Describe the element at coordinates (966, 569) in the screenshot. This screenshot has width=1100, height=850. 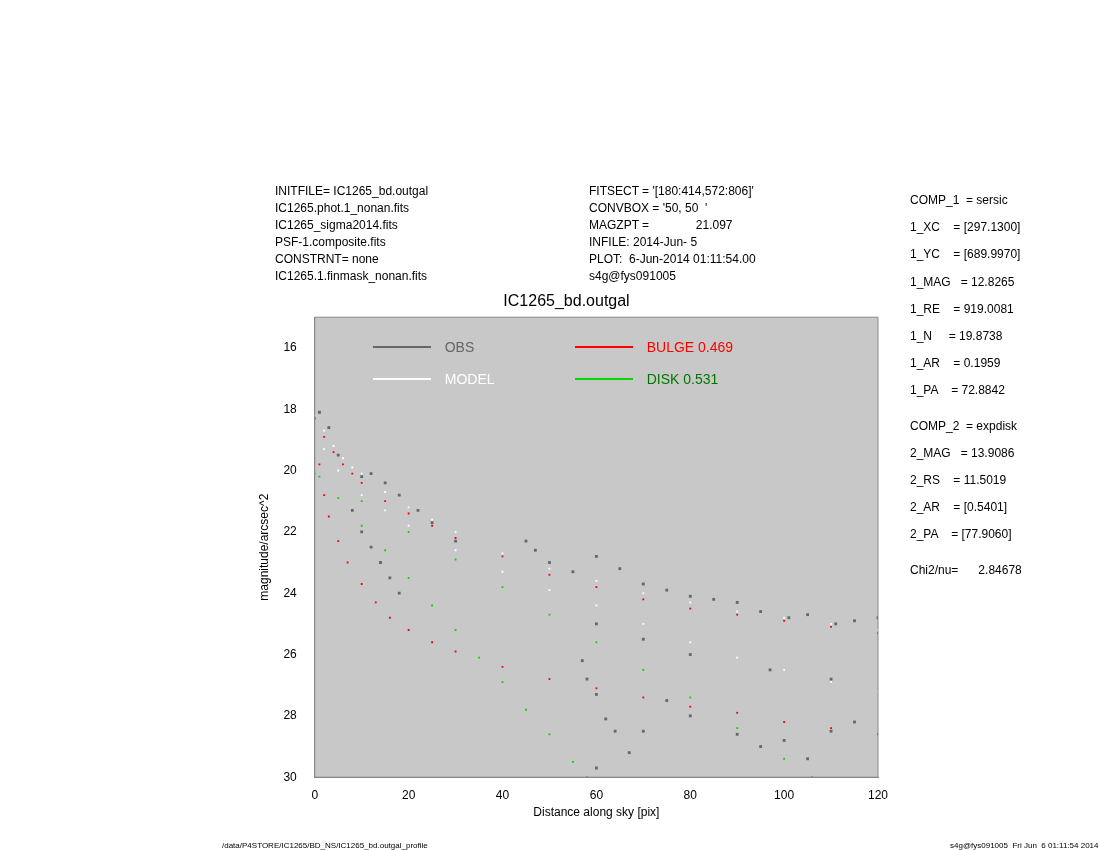
I see `text: Chi2/nu= 2.84678` at that location.